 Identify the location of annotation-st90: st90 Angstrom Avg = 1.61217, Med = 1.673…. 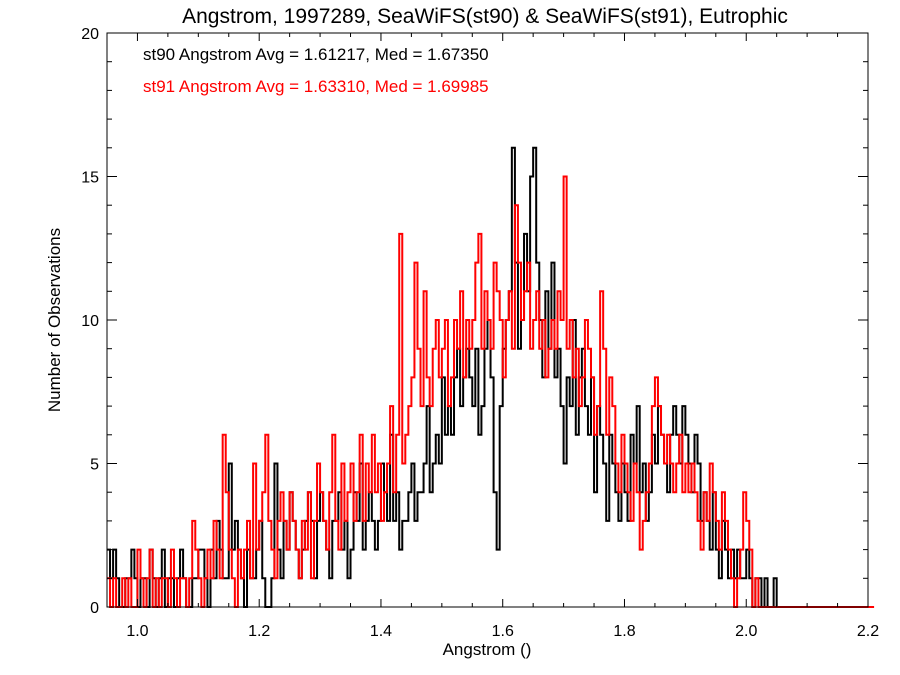
(316, 54).